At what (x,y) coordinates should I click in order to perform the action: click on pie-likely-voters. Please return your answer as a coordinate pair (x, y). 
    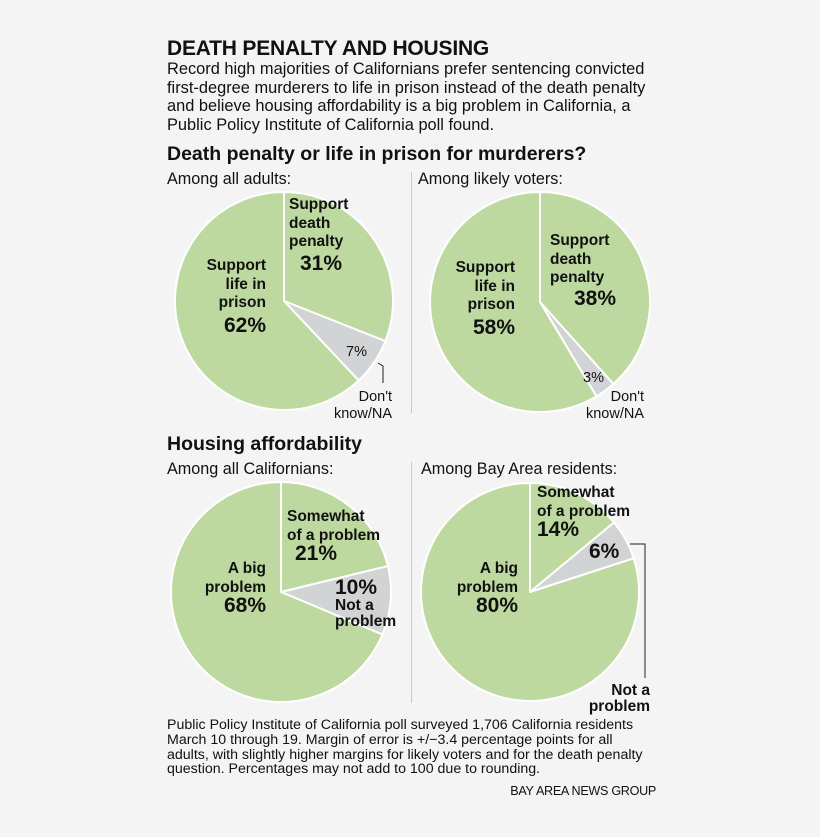
    Looking at the image, I should click on (540, 302).